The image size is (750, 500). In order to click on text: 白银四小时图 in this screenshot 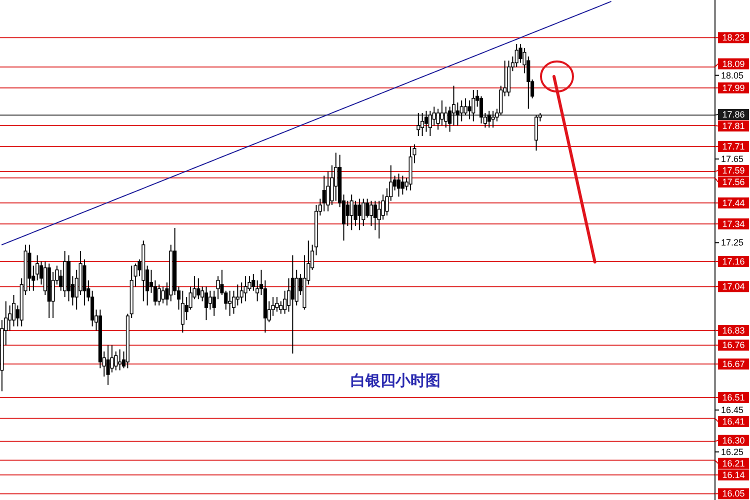, I will do `click(395, 381)`.